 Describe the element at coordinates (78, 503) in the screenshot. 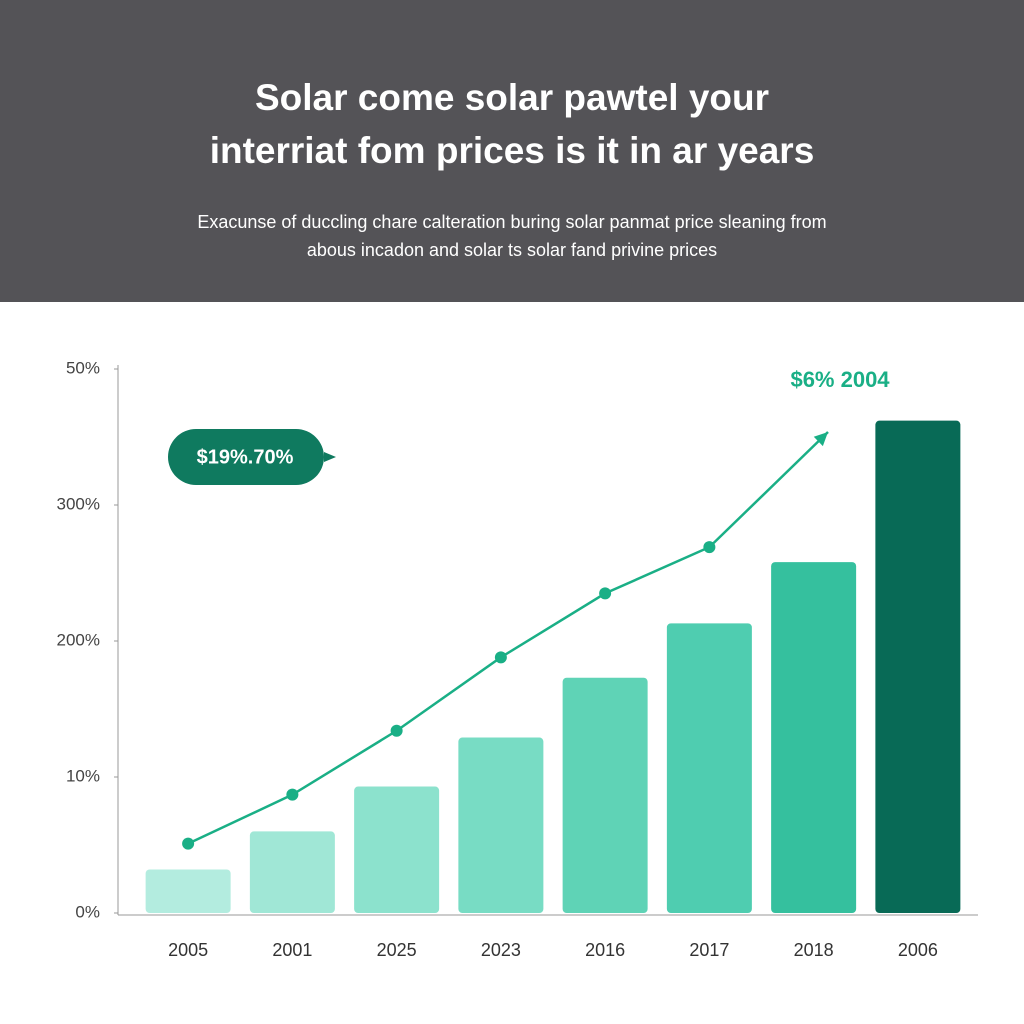

I see `y-tick-label: 300%` at that location.